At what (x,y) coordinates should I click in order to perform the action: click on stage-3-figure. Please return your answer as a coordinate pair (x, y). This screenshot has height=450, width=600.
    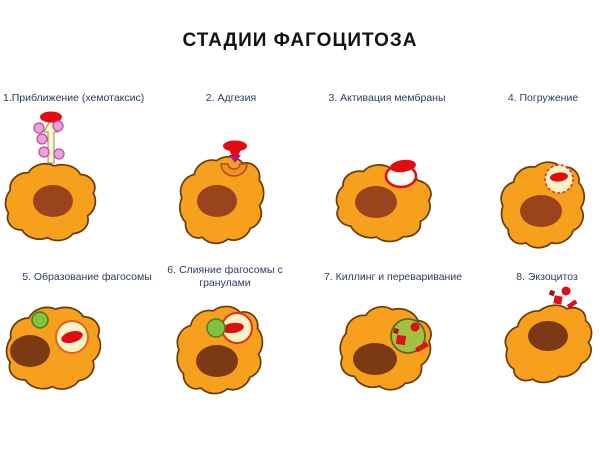
    Looking at the image, I should click on (375, 181).